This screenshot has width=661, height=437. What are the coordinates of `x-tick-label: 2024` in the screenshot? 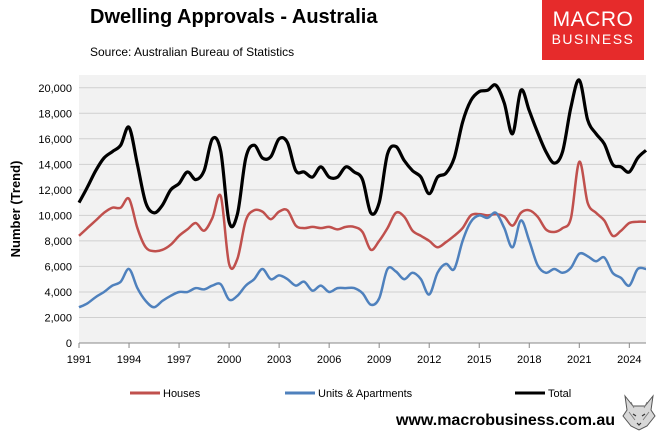 It's located at (629, 360).